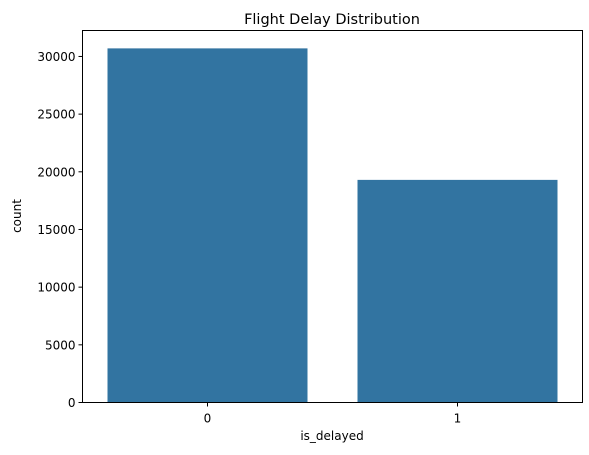 This screenshot has width=589, height=455. I want to click on x-tick-label: 1, so click(458, 419).